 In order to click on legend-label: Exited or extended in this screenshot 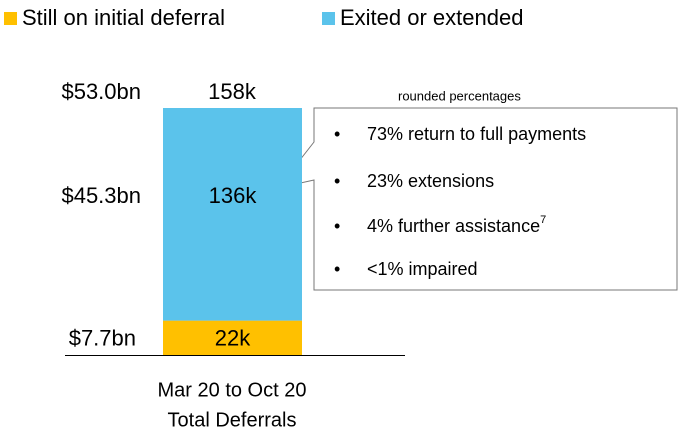, I will do `click(431, 17)`.